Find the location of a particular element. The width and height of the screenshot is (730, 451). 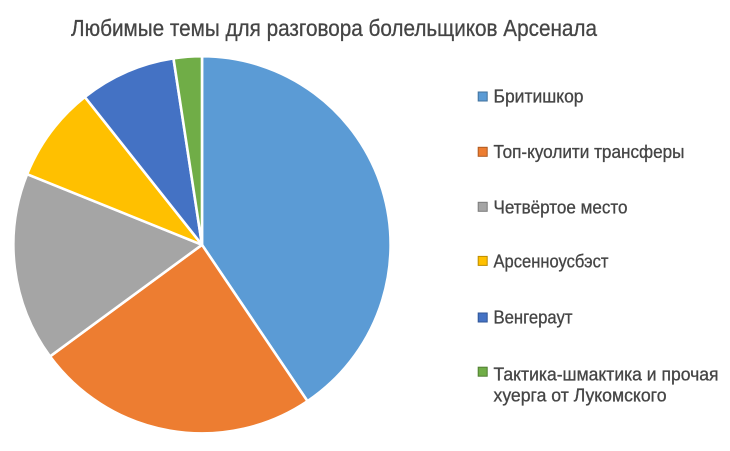

svg-text: хуерга от Лукомского is located at coordinates (580, 396).